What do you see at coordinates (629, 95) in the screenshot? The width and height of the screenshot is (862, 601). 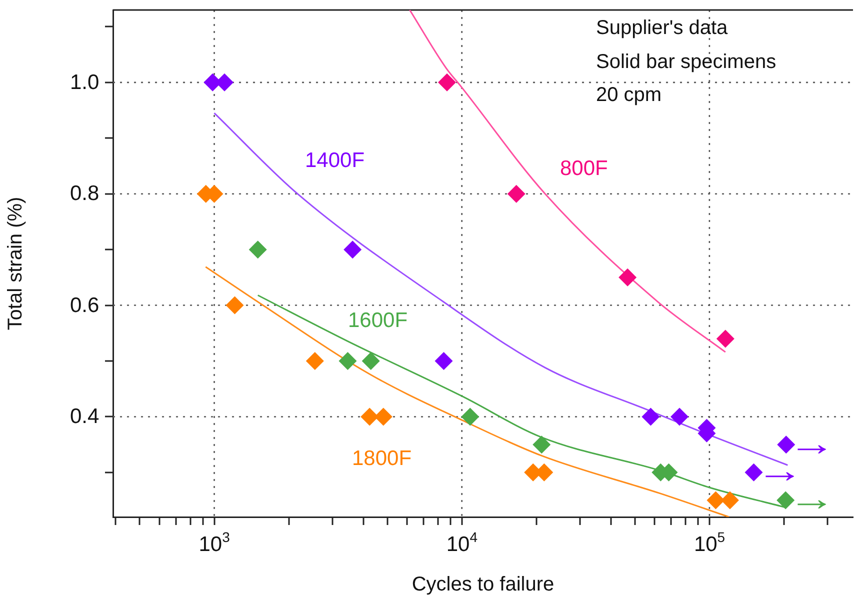 I see `annotation: 20 cpm` at bounding box center [629, 95].